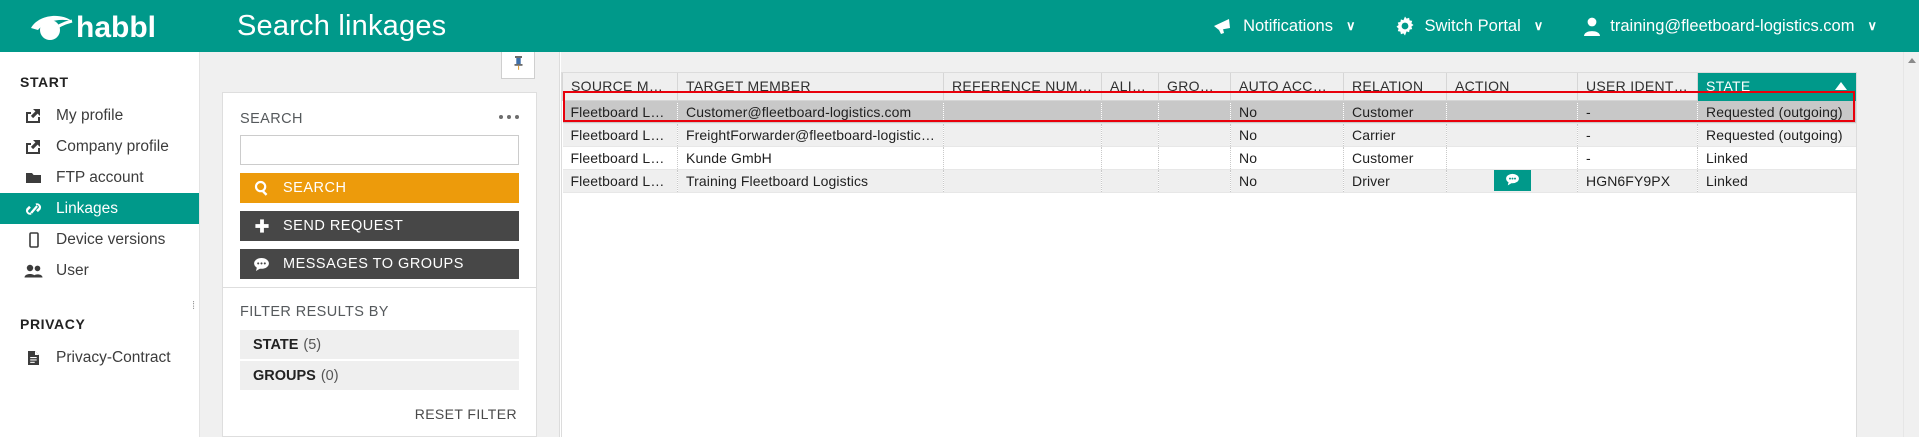 The height and width of the screenshot is (437, 1919). I want to click on gear-icon, so click(1405, 26).